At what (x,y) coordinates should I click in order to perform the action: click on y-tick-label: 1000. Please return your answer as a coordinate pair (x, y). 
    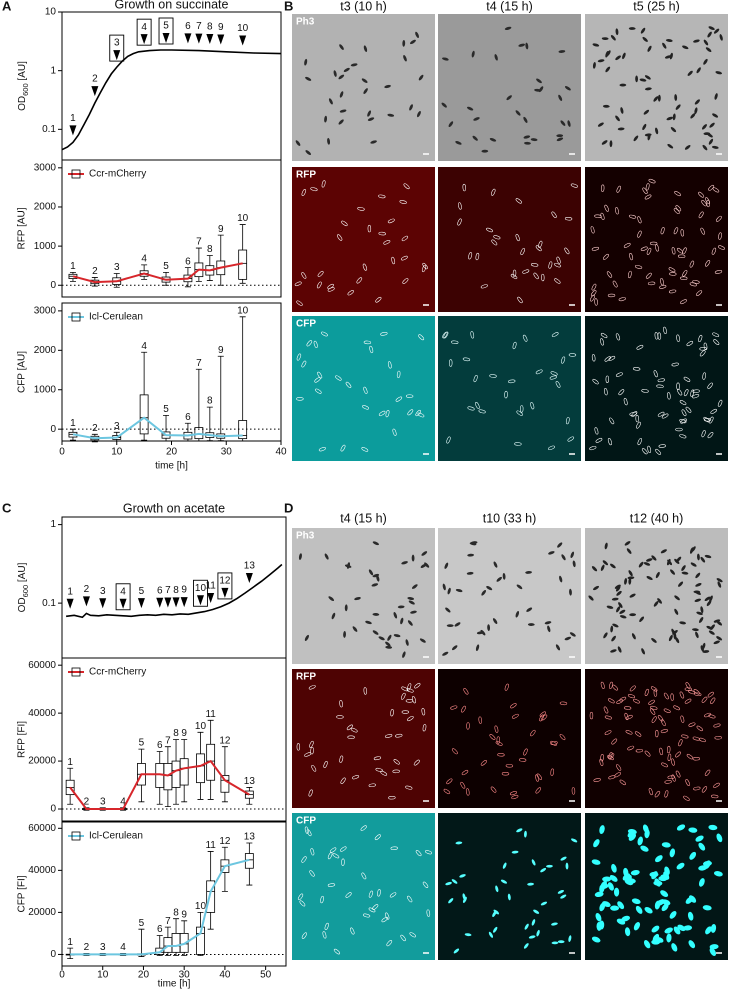
    Looking at the image, I should click on (45, 389).